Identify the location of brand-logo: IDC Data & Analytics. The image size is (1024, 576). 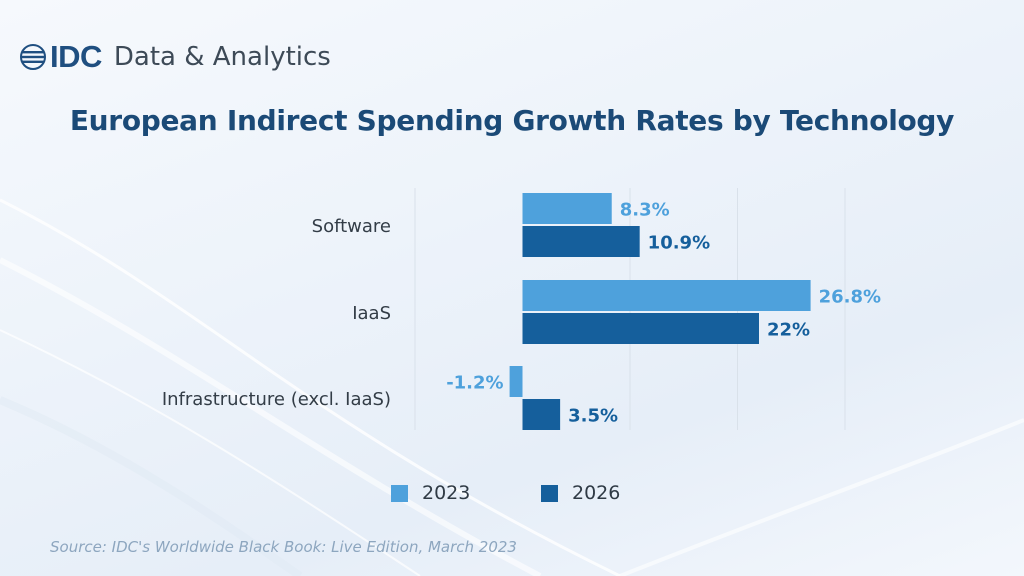
(175, 56).